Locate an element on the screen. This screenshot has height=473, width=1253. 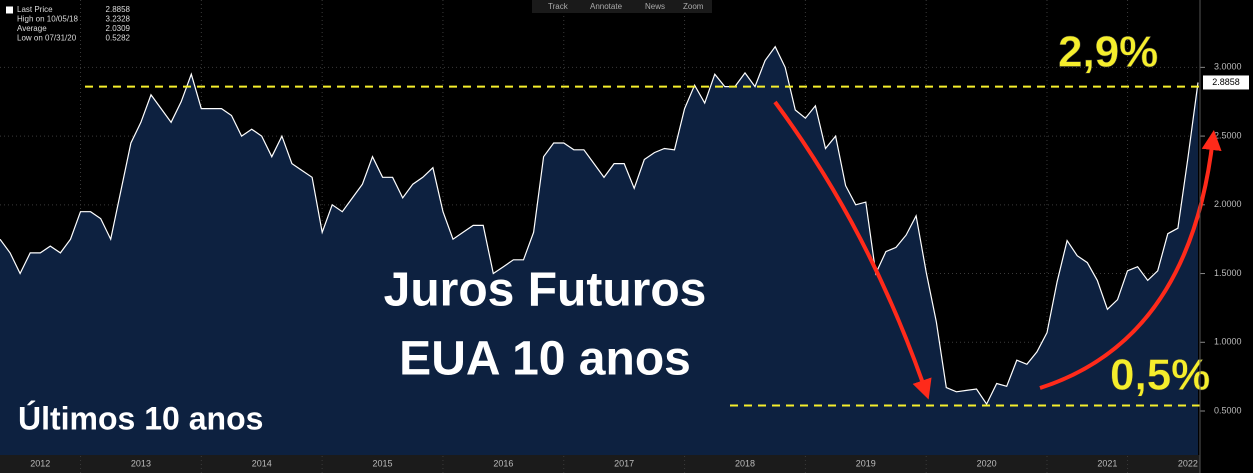
y-tick-label: 0.5000 is located at coordinates (1228, 410).